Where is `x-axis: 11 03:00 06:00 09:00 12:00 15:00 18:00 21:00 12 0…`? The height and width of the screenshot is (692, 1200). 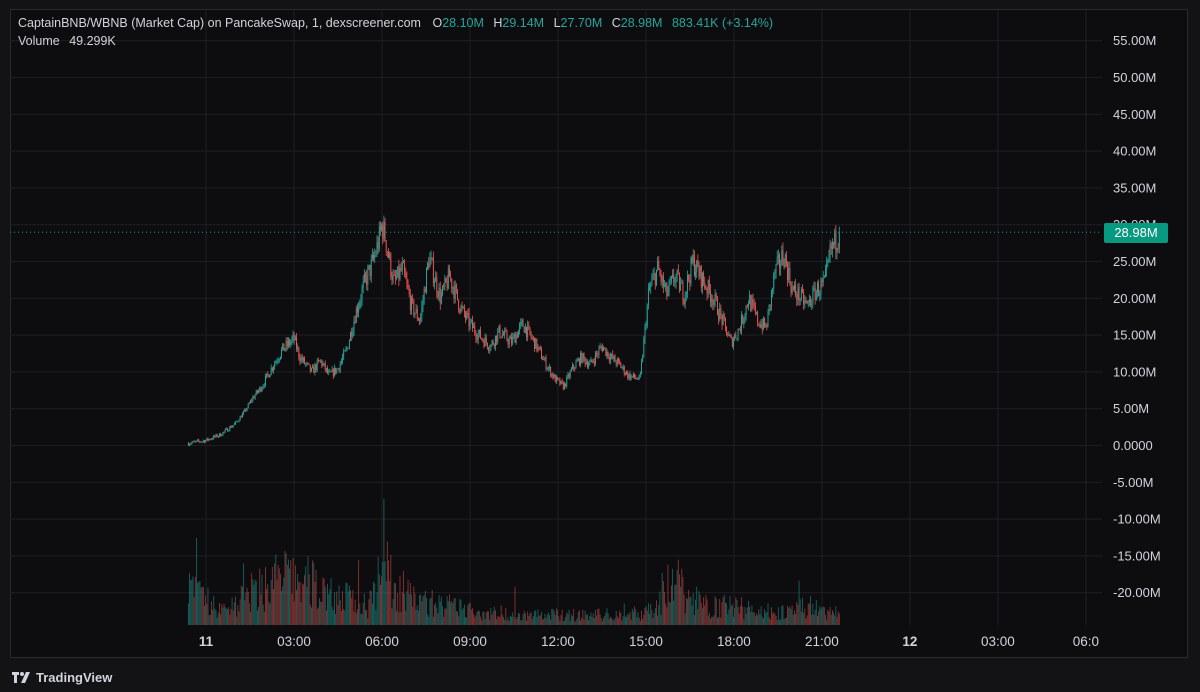 x-axis: 11 03:00 06:00 09:00 12:00 15:00 18:00 21:00 12 0… is located at coordinates (649, 641).